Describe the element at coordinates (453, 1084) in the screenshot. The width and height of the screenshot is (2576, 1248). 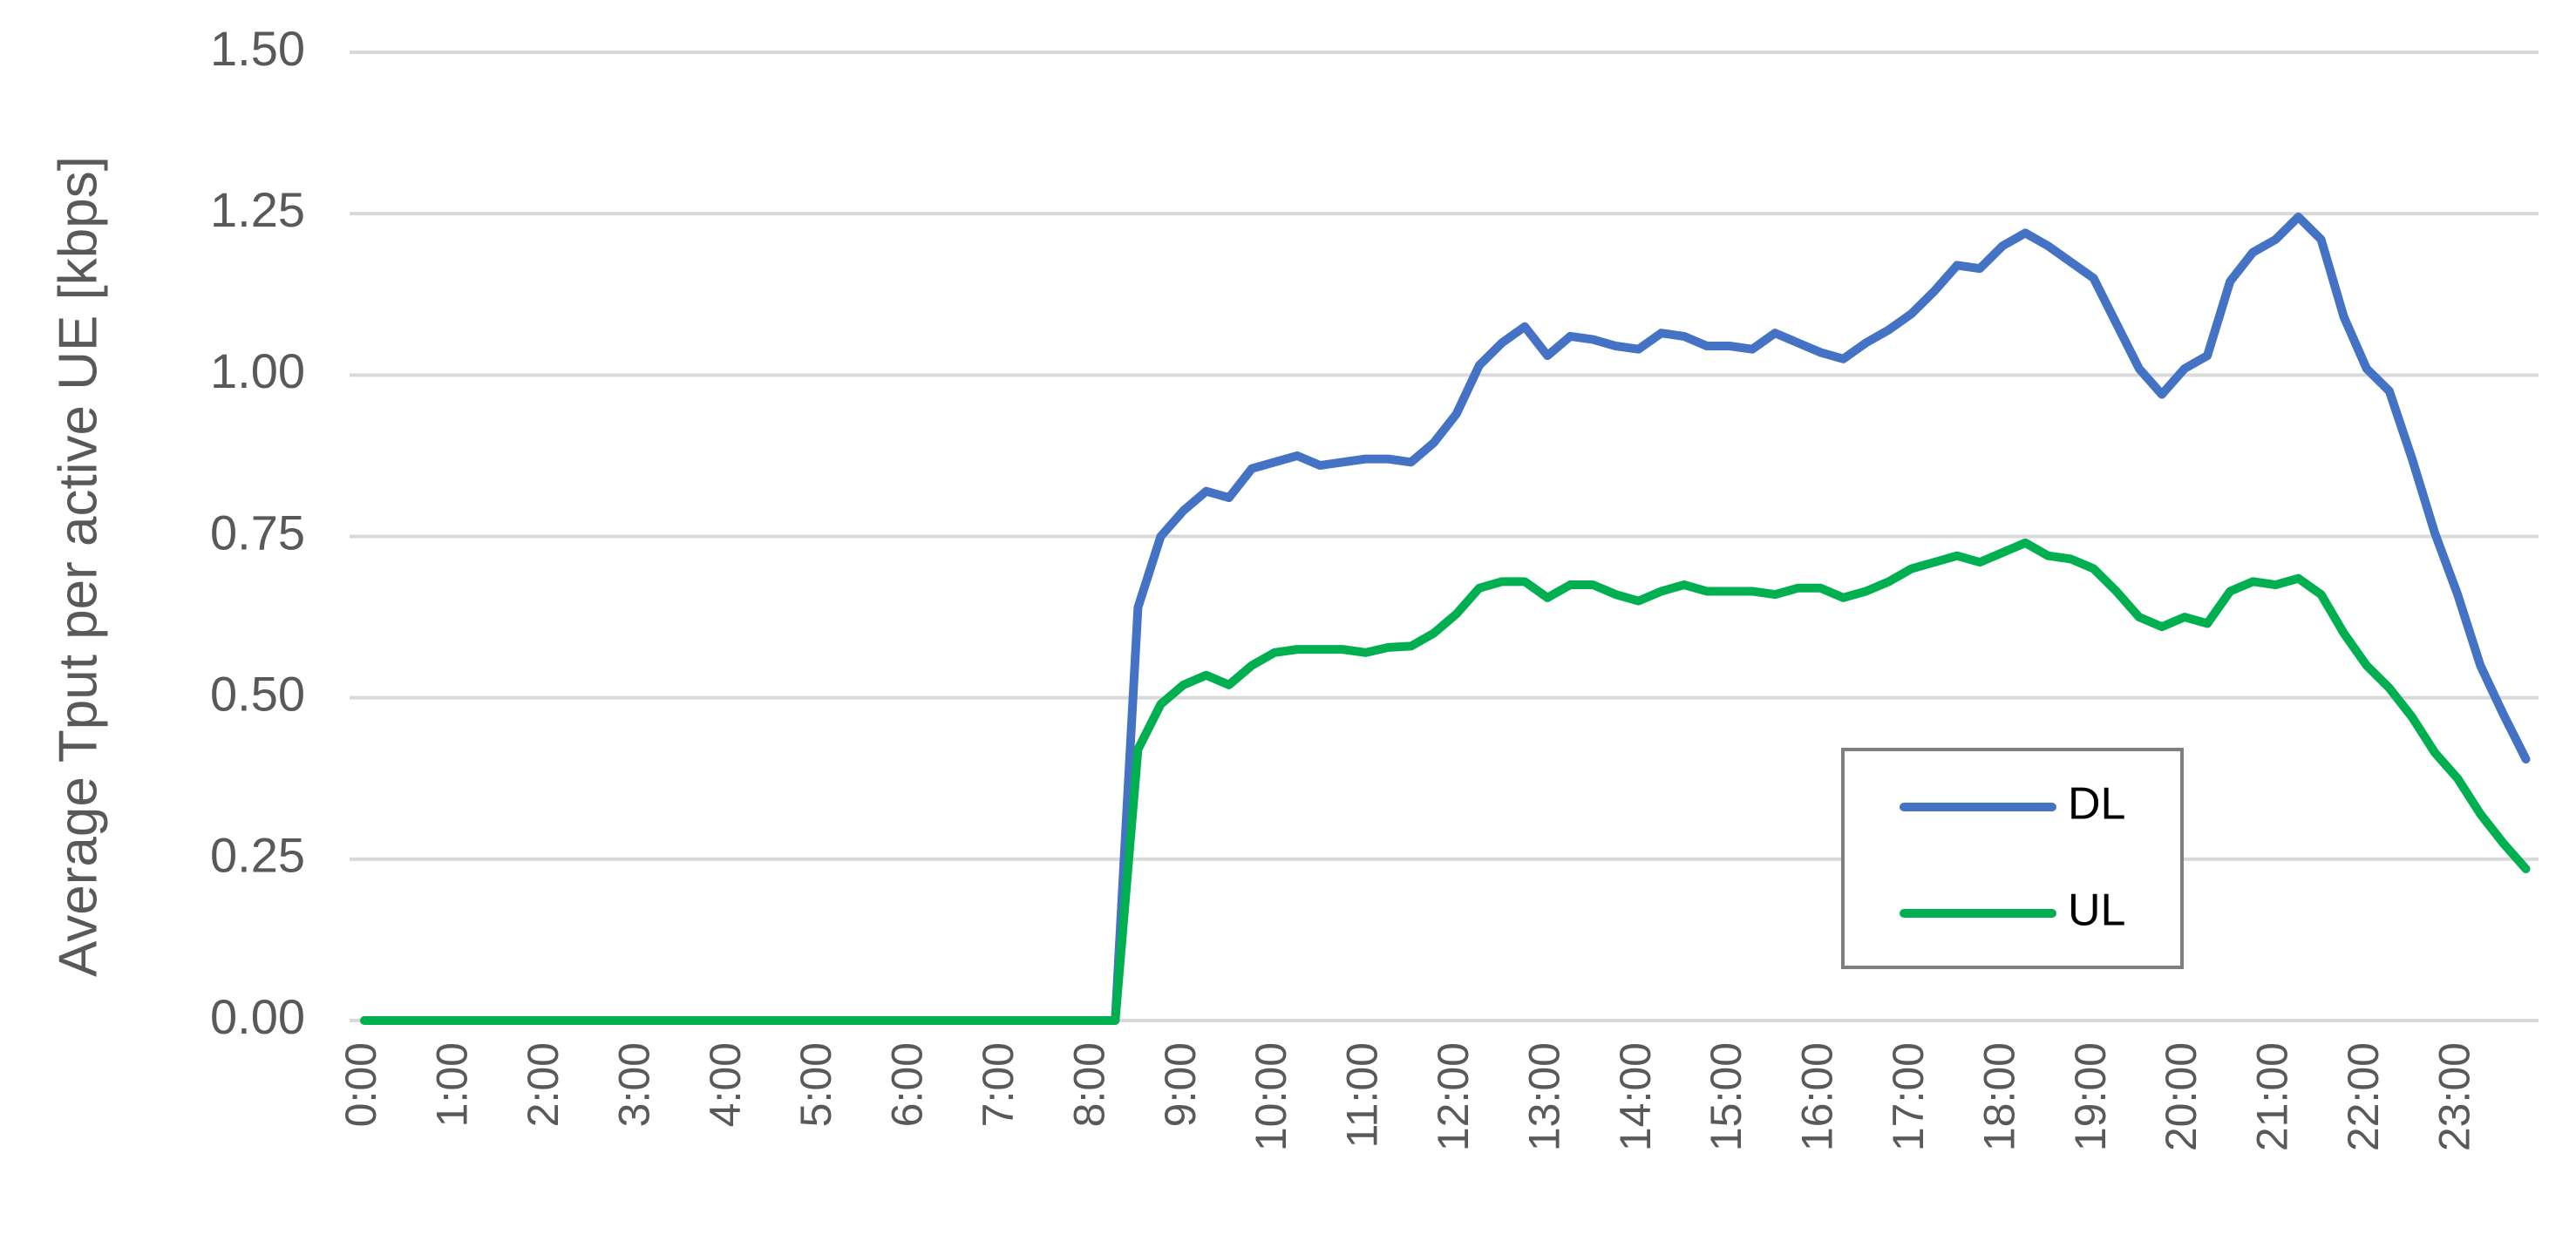
I see `x-tick-label: 1:00` at that location.